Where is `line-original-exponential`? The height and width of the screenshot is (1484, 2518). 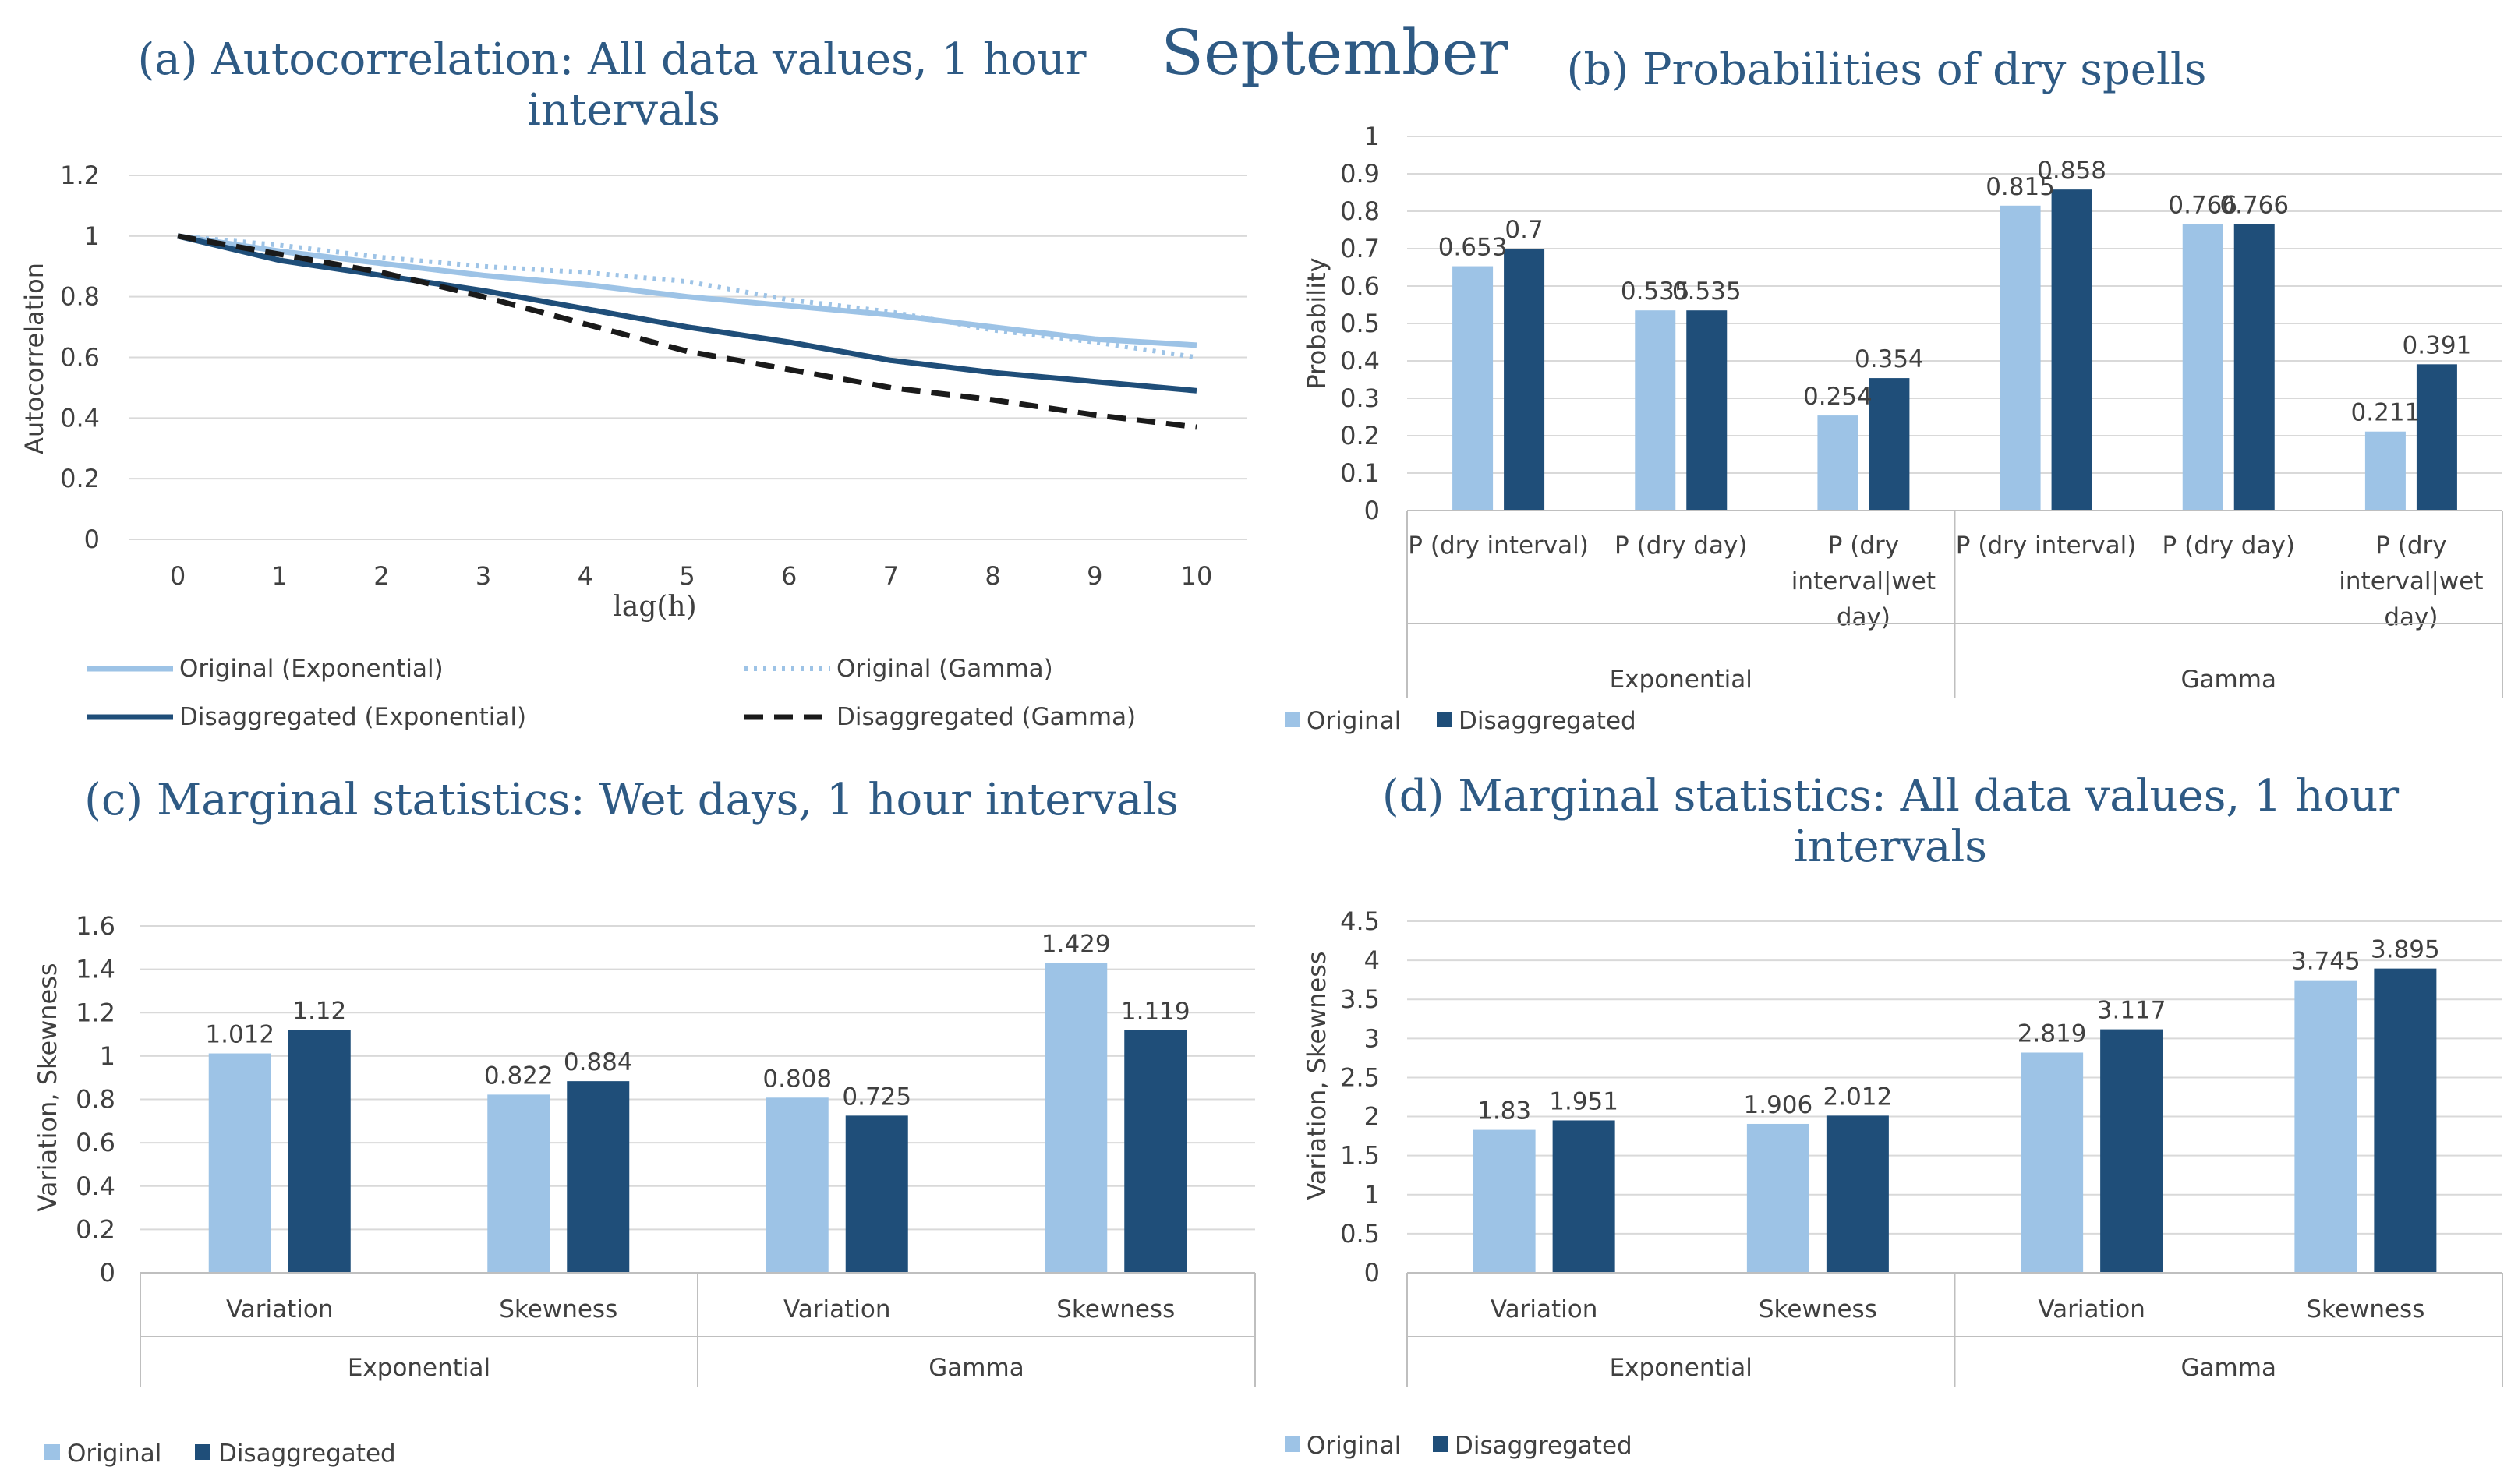 line-original-exponential is located at coordinates (687, 290).